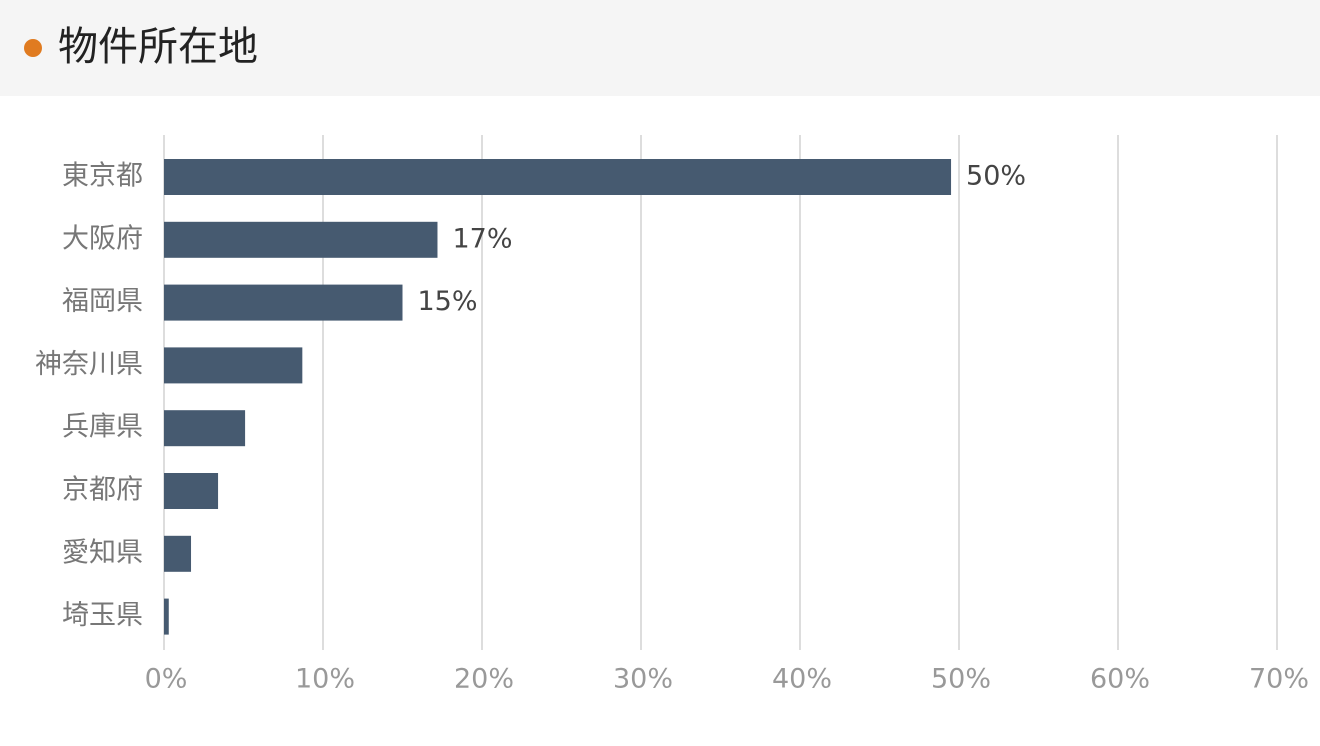 The width and height of the screenshot is (1320, 746). Describe the element at coordinates (660, 48) in the screenshot. I see `header: 物件所在地` at that location.